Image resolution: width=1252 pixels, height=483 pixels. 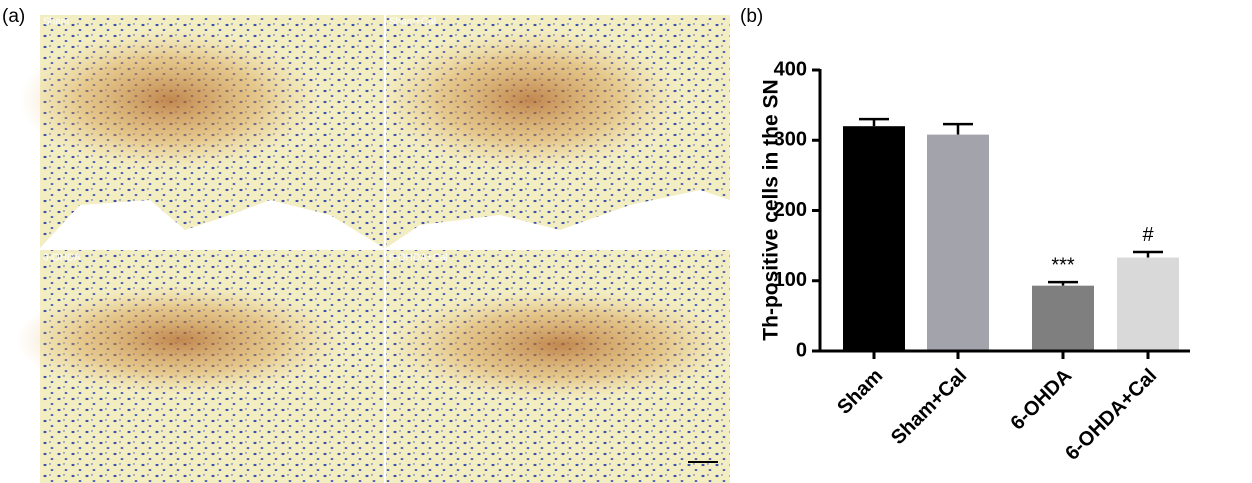 I want to click on micrograph-label: Sham, so click(x=56, y=22).